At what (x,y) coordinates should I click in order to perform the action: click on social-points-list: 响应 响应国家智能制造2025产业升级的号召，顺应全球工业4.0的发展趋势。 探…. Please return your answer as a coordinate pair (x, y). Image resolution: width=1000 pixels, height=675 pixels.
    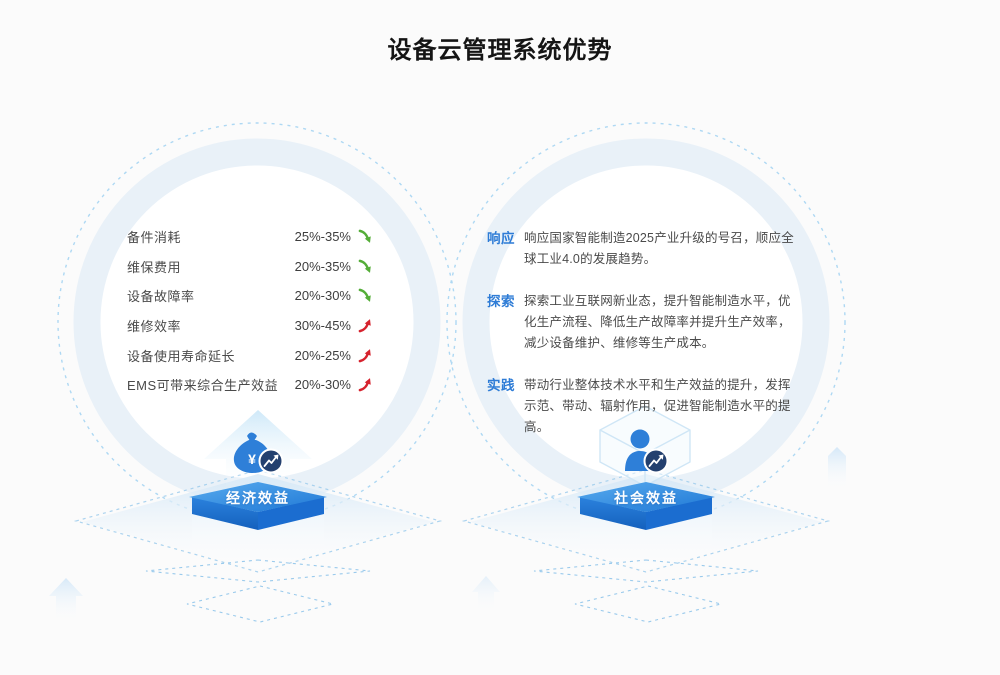
    Looking at the image, I should click on (643, 343).